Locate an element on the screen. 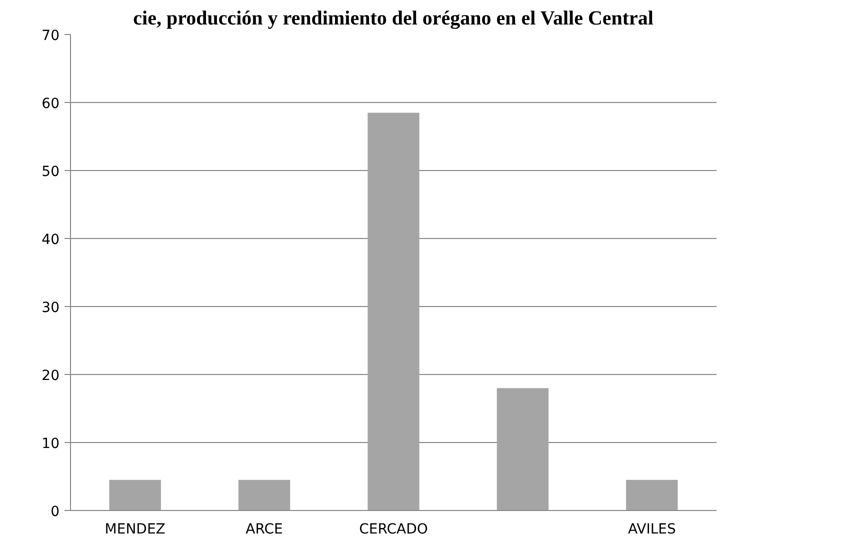  y-tick-label: 70 is located at coordinates (51, 36).